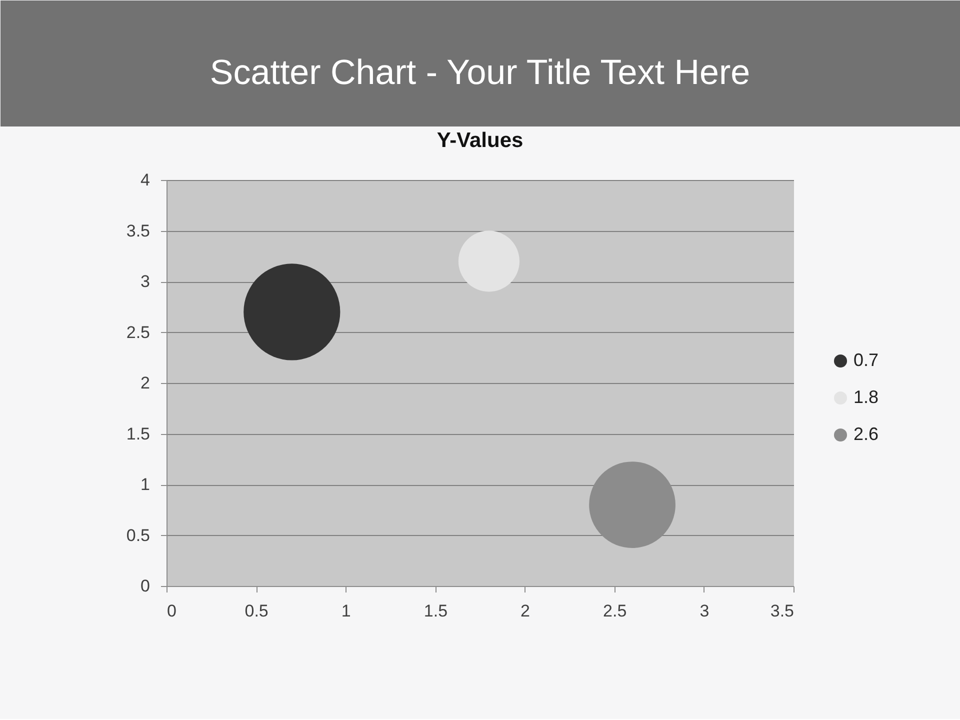  What do you see at coordinates (138, 434) in the screenshot?
I see `y-tick-label: 1.5` at bounding box center [138, 434].